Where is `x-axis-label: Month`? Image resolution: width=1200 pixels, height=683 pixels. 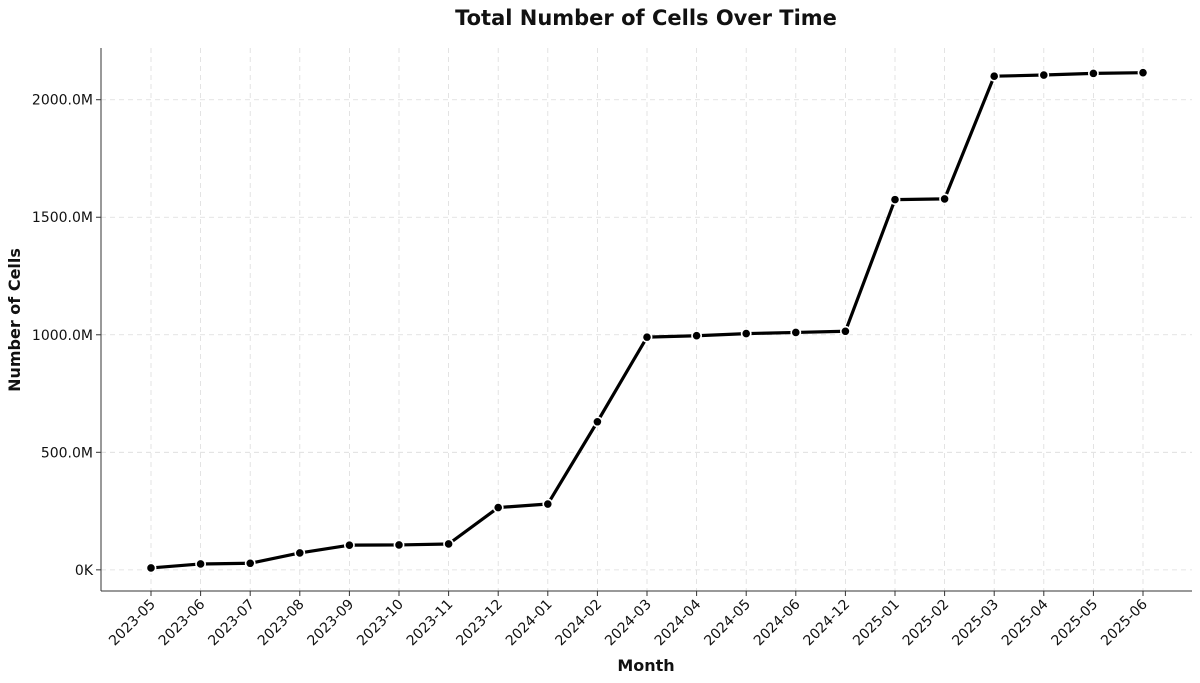
x-axis-label: Month is located at coordinates (645, 665).